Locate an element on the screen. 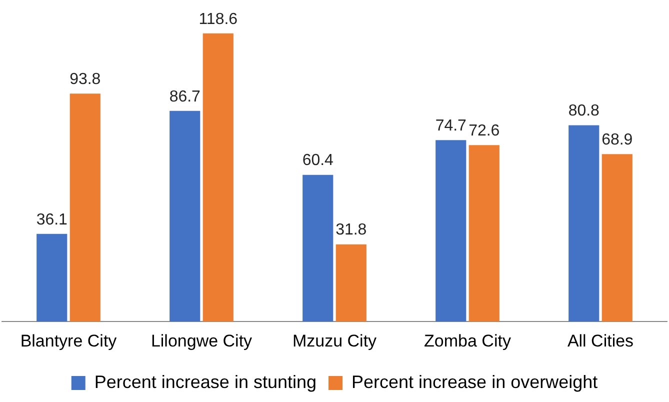  data-label: 36.1 is located at coordinates (52, 219).